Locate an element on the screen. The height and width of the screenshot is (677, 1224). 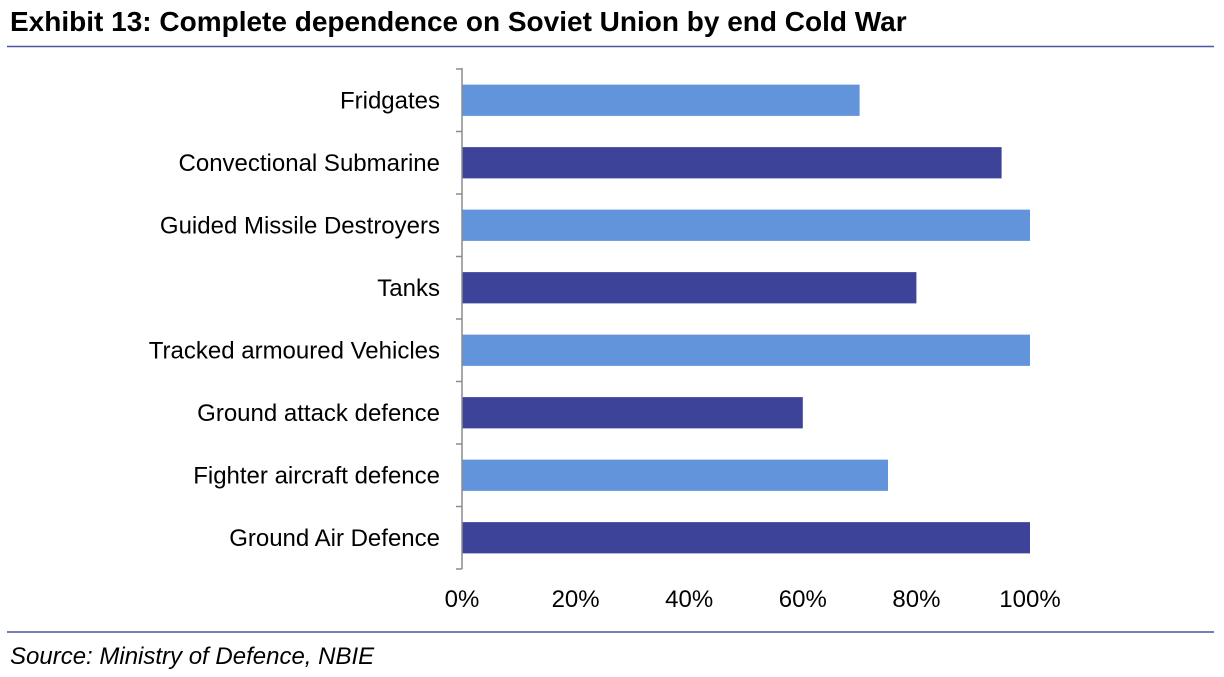
bar-fighter-aircraft-defence is located at coordinates (675, 475).